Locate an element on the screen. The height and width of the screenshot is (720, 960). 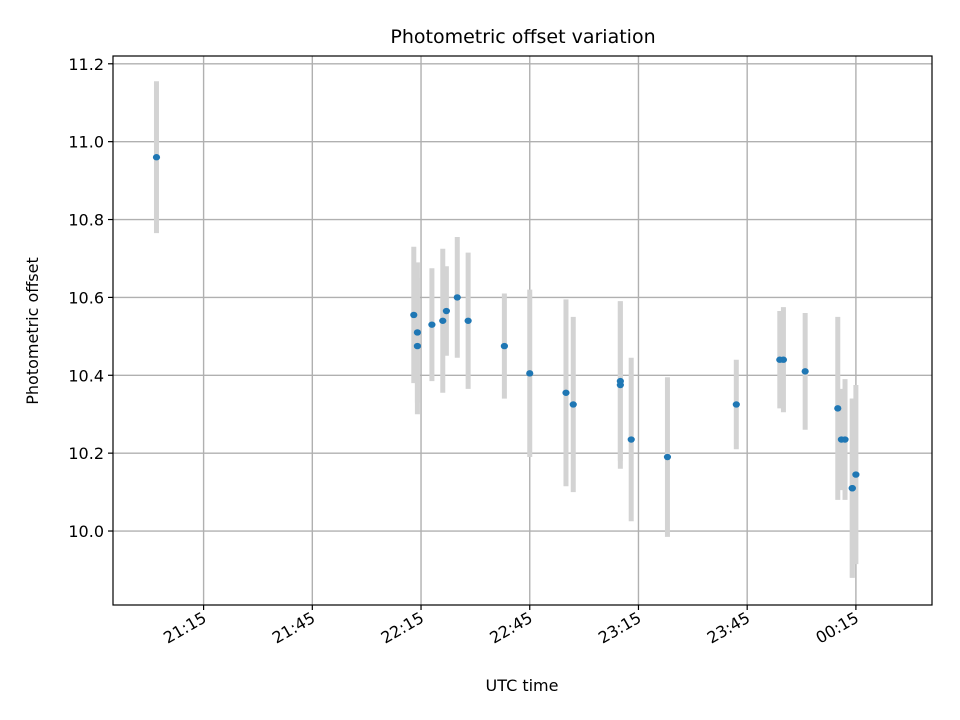
x-tick-label: 21:45 is located at coordinates (293, 628).